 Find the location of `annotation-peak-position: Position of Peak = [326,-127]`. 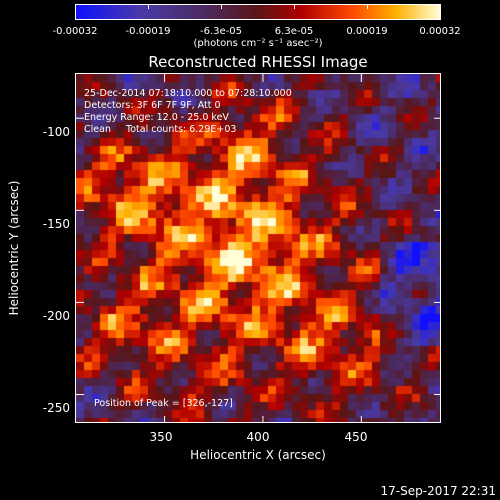

annotation-peak-position: Position of Peak = [326,-127] is located at coordinates (163, 403).